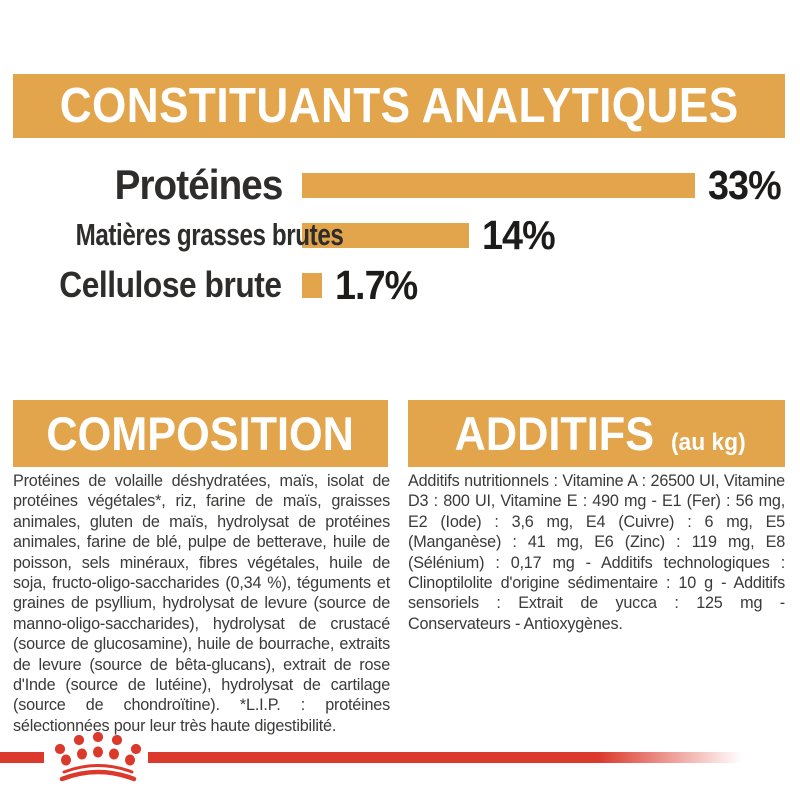 This screenshot has height=800, width=800. Describe the element at coordinates (745, 184) in the screenshot. I see `chart-value: 33%` at that location.